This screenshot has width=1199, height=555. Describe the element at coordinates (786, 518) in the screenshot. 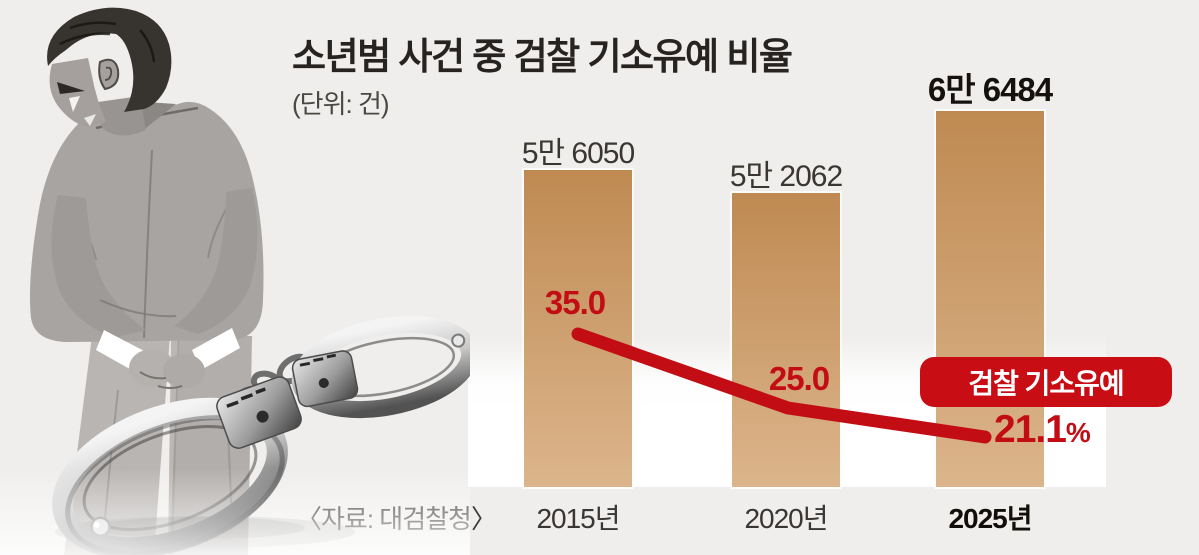

I see `x-axis-label: 2020년` at that location.